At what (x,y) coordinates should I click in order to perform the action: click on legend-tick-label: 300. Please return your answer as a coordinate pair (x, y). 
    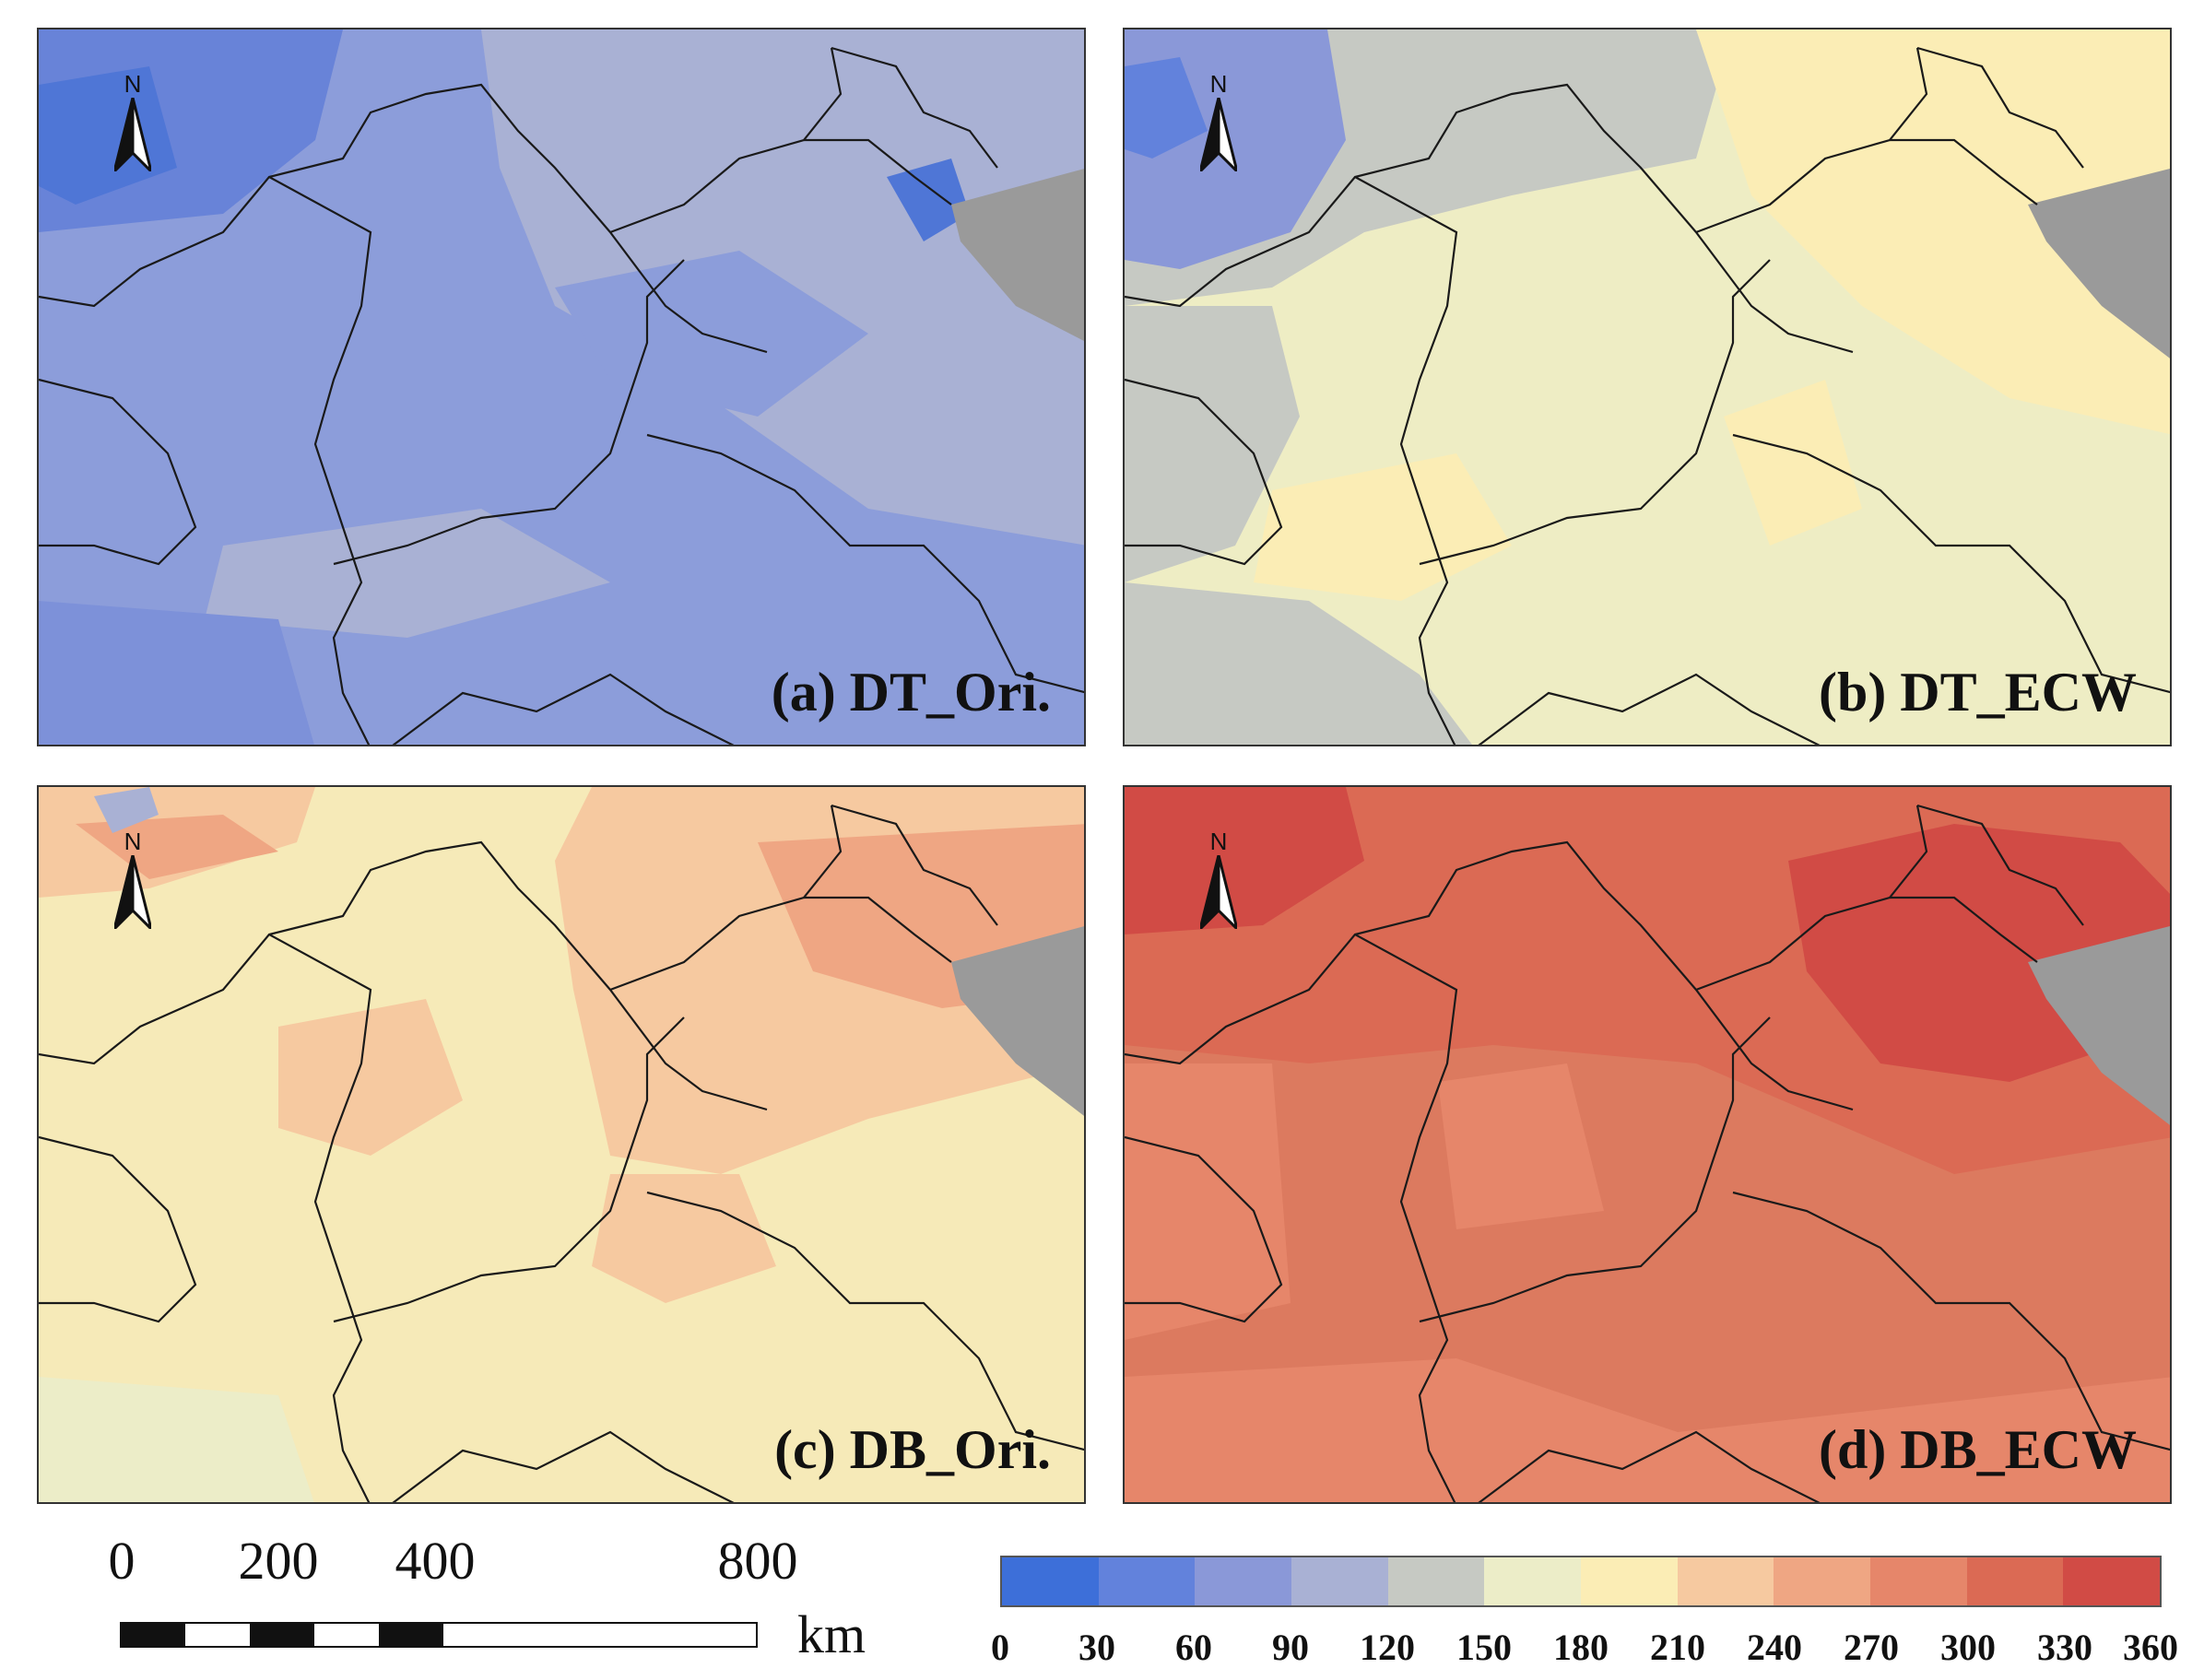
    Looking at the image, I should click on (1968, 1647).